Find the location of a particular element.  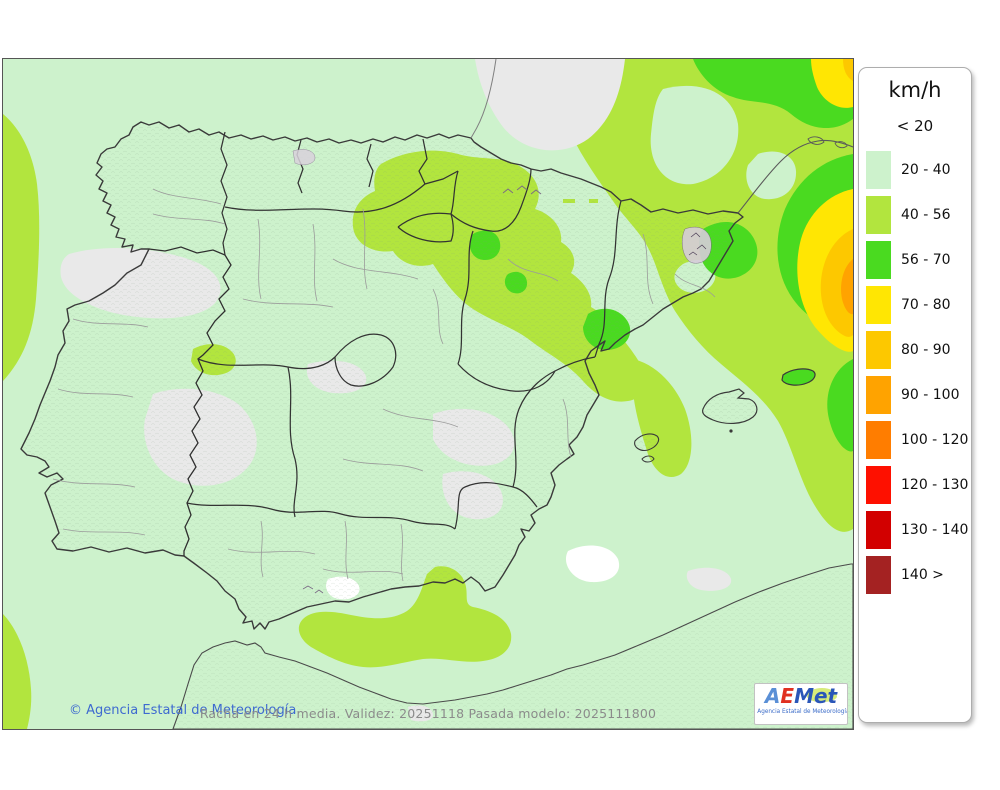

logo-letters-met: Met is located at coordinates (816, 696).